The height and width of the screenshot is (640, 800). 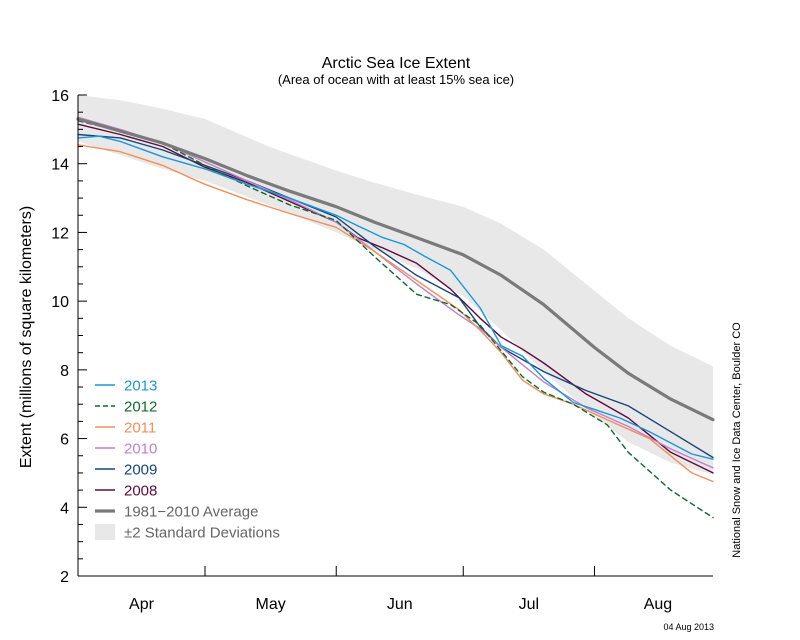 I want to click on legend-item-label: 2008, so click(x=140, y=491).